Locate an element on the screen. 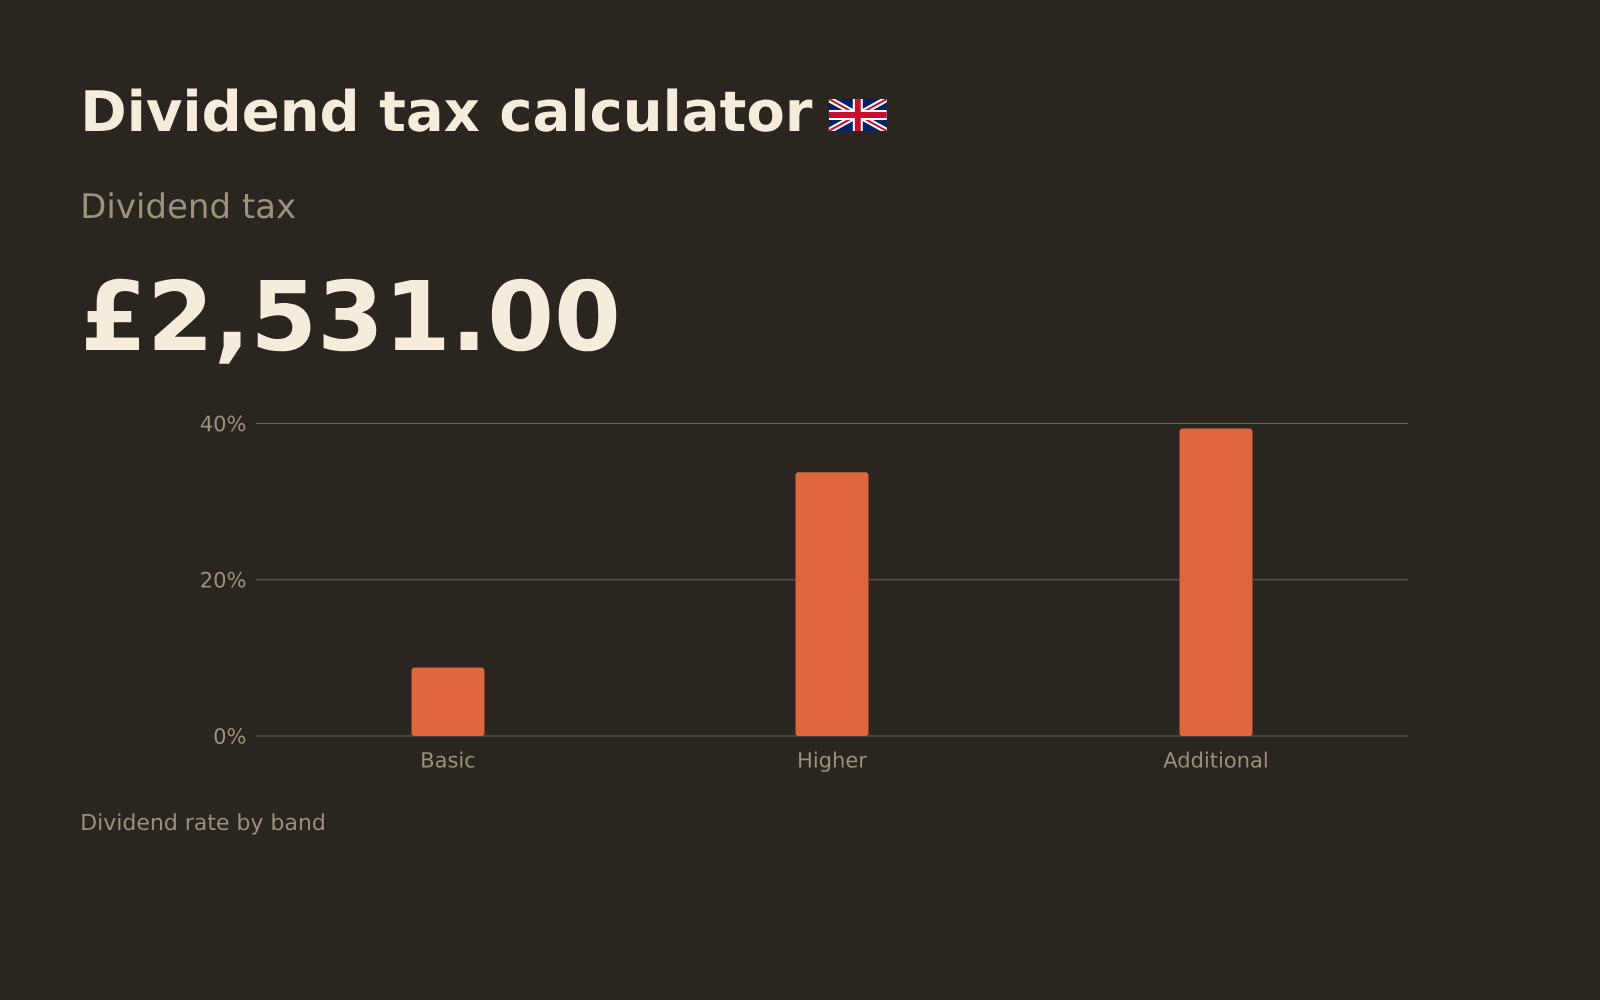 This screenshot has height=1000, width=1600. y-tick-label: 40% is located at coordinates (223, 423).